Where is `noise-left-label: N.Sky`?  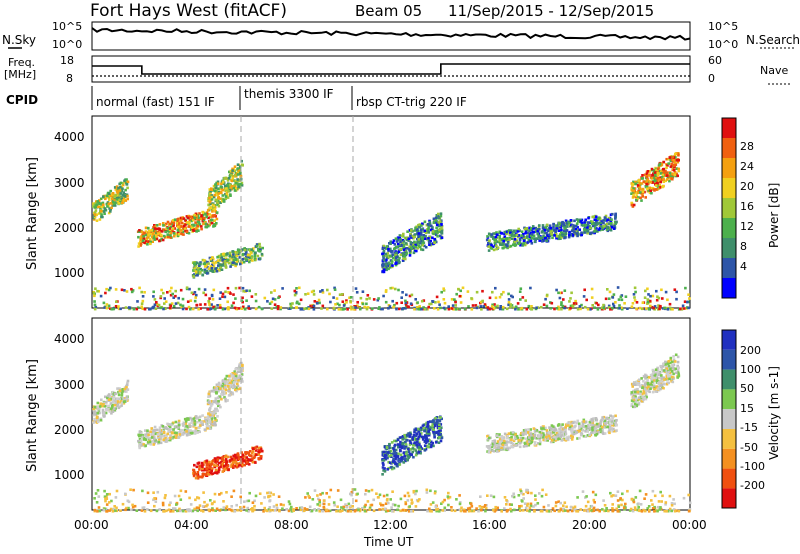 noise-left-label: N.Sky is located at coordinates (19, 40).